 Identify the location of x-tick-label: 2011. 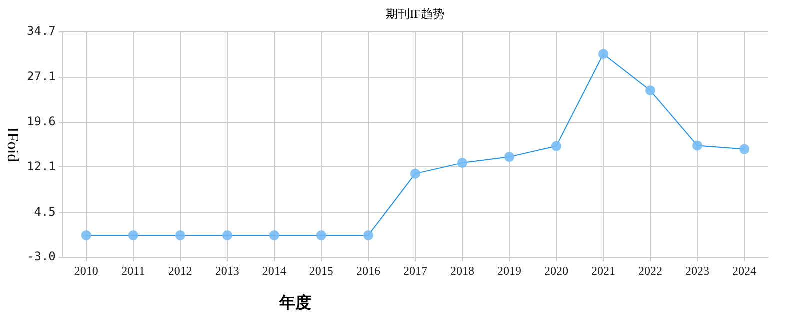
(134, 271).